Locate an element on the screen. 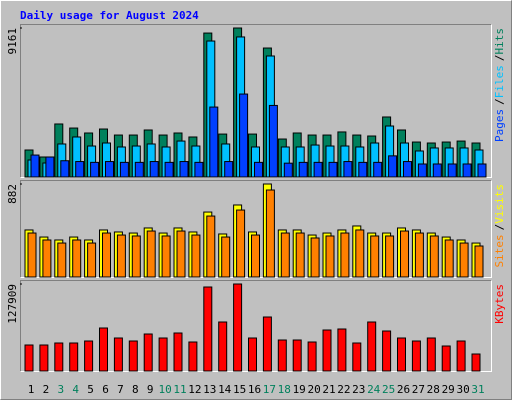 This screenshot has width=512, height=400. x-tick-label: 25 is located at coordinates (388, 389).